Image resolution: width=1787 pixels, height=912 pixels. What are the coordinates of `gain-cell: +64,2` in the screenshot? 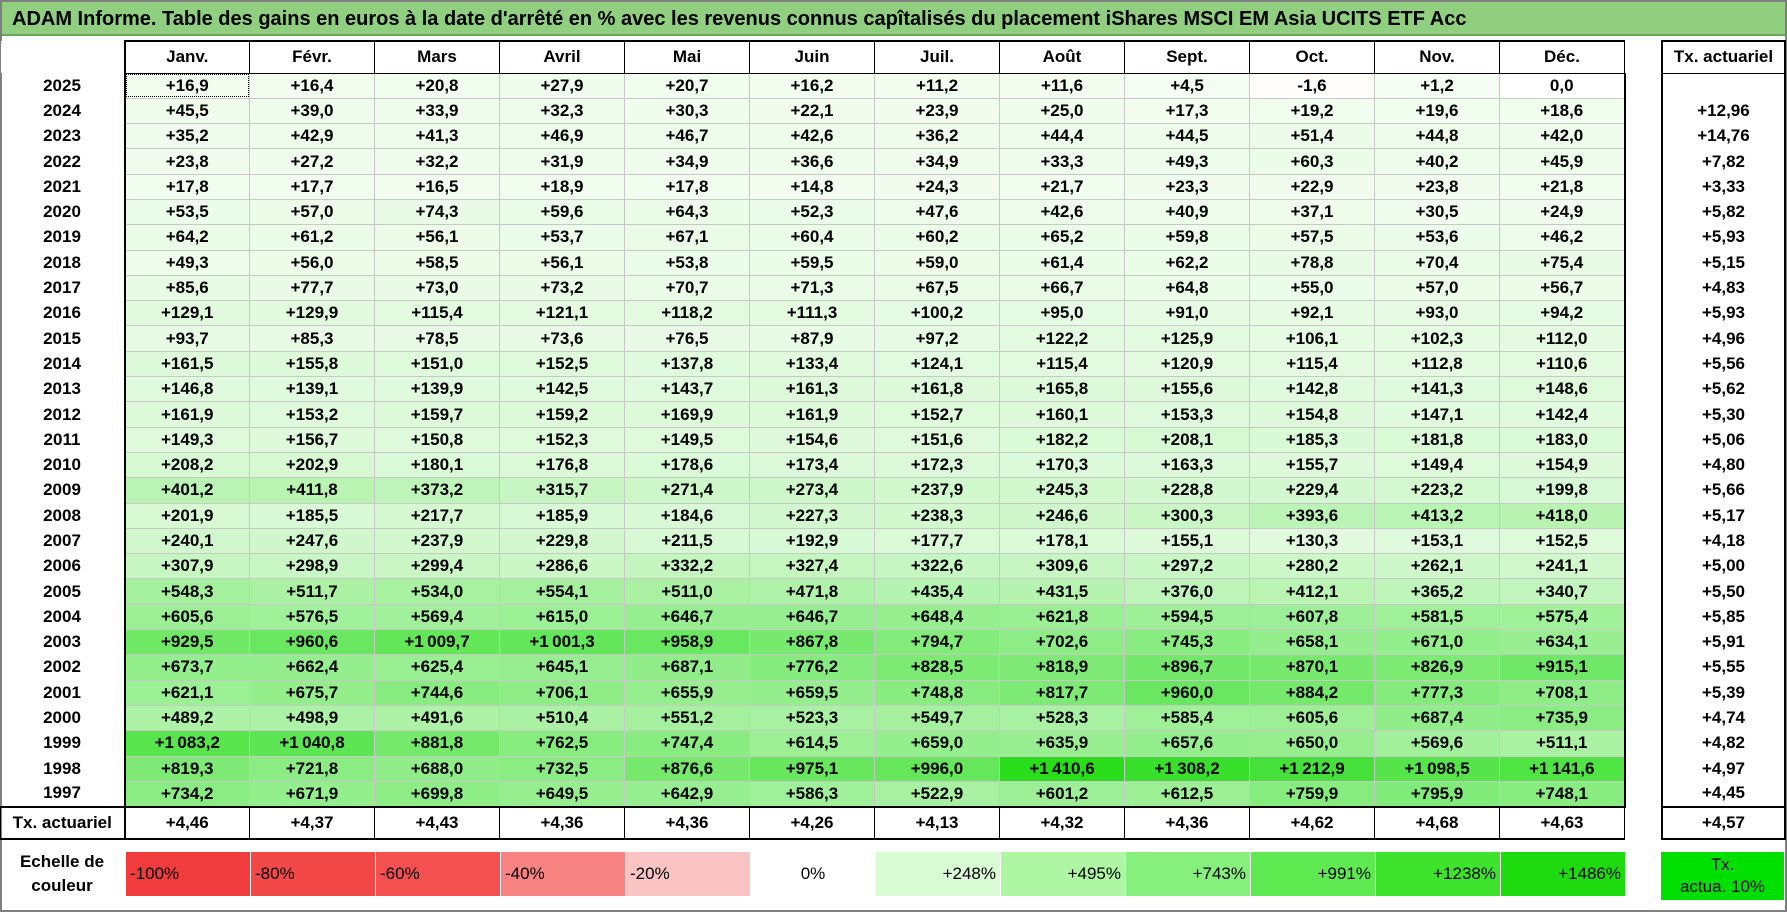 It's located at (187, 237).